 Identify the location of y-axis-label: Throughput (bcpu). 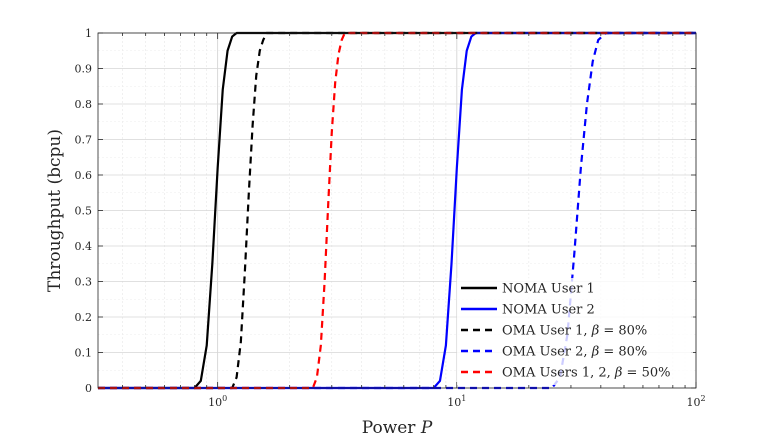
(55, 210).